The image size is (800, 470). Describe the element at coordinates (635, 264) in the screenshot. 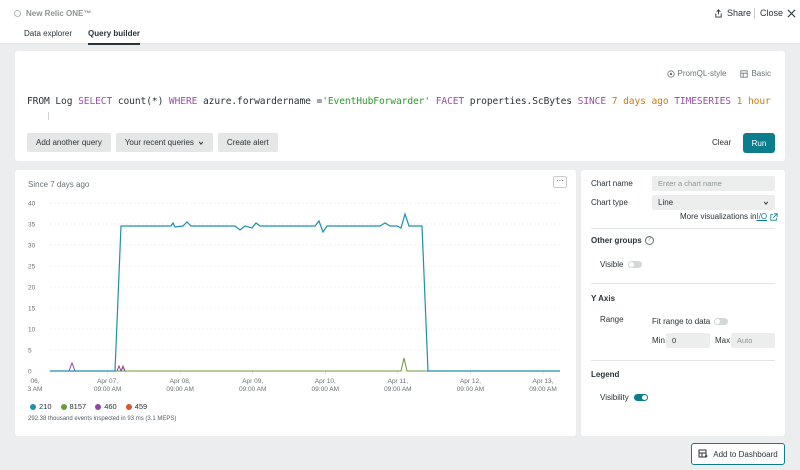

I see `other-groups-visible-toggle` at that location.